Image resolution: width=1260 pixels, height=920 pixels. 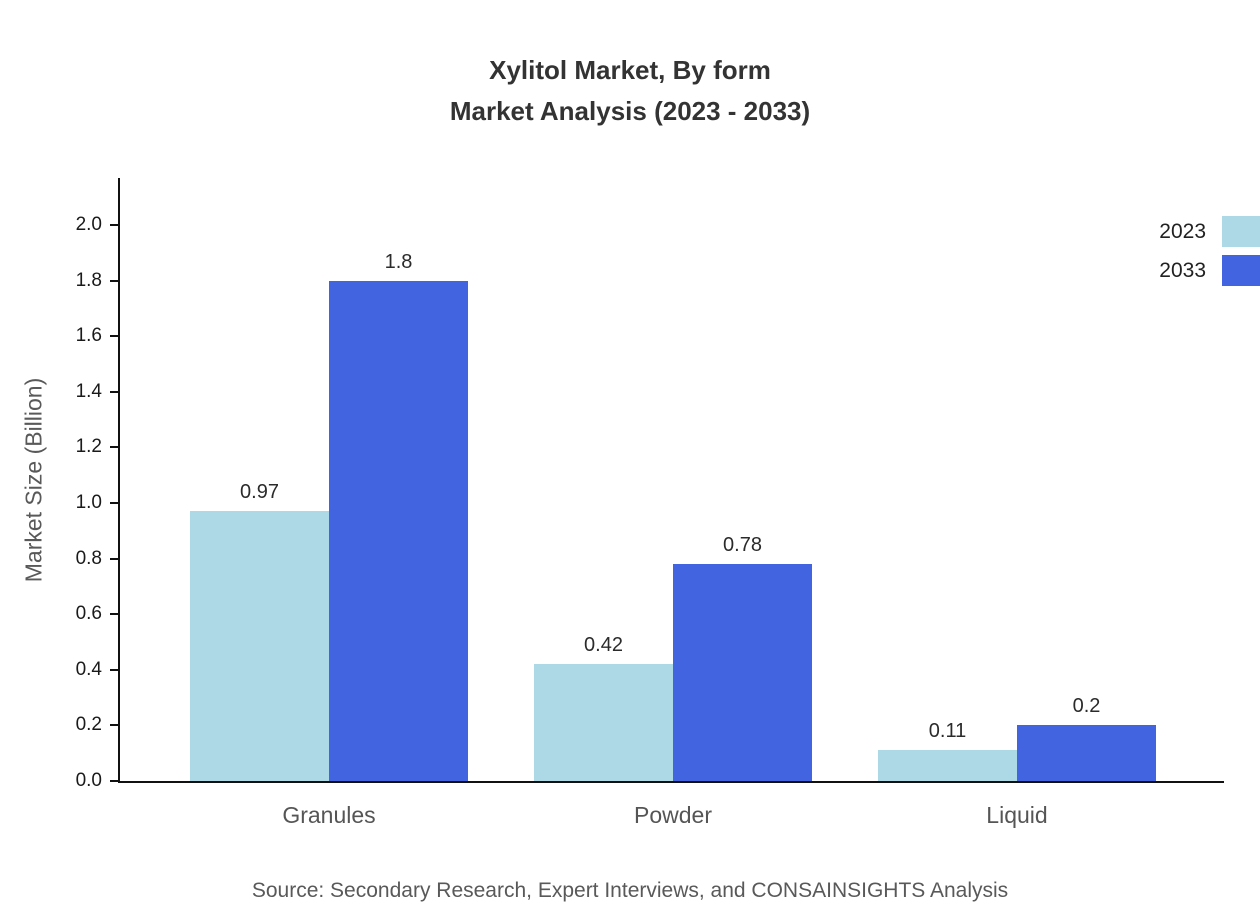 I want to click on bar-wrap: 0.42, so click(x=603, y=479).